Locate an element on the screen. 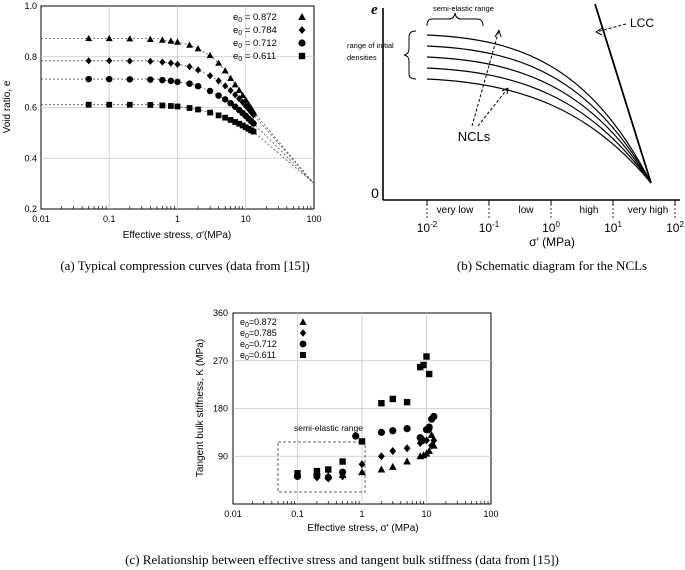 The image size is (685, 570). panel-a-legend-marker-circle is located at coordinates (302, 43).